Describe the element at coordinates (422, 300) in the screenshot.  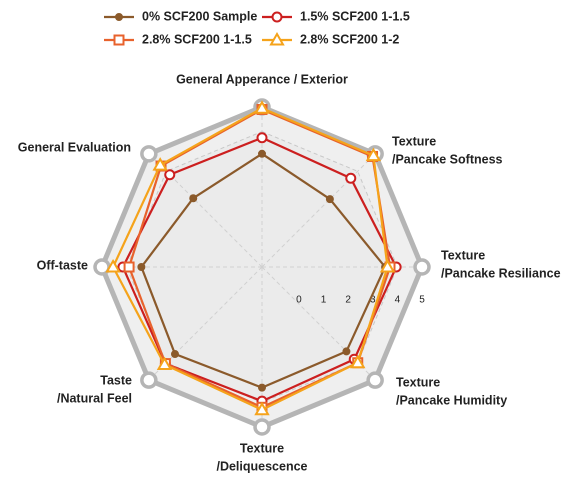
I see `r-tick-label: 5` at that location.